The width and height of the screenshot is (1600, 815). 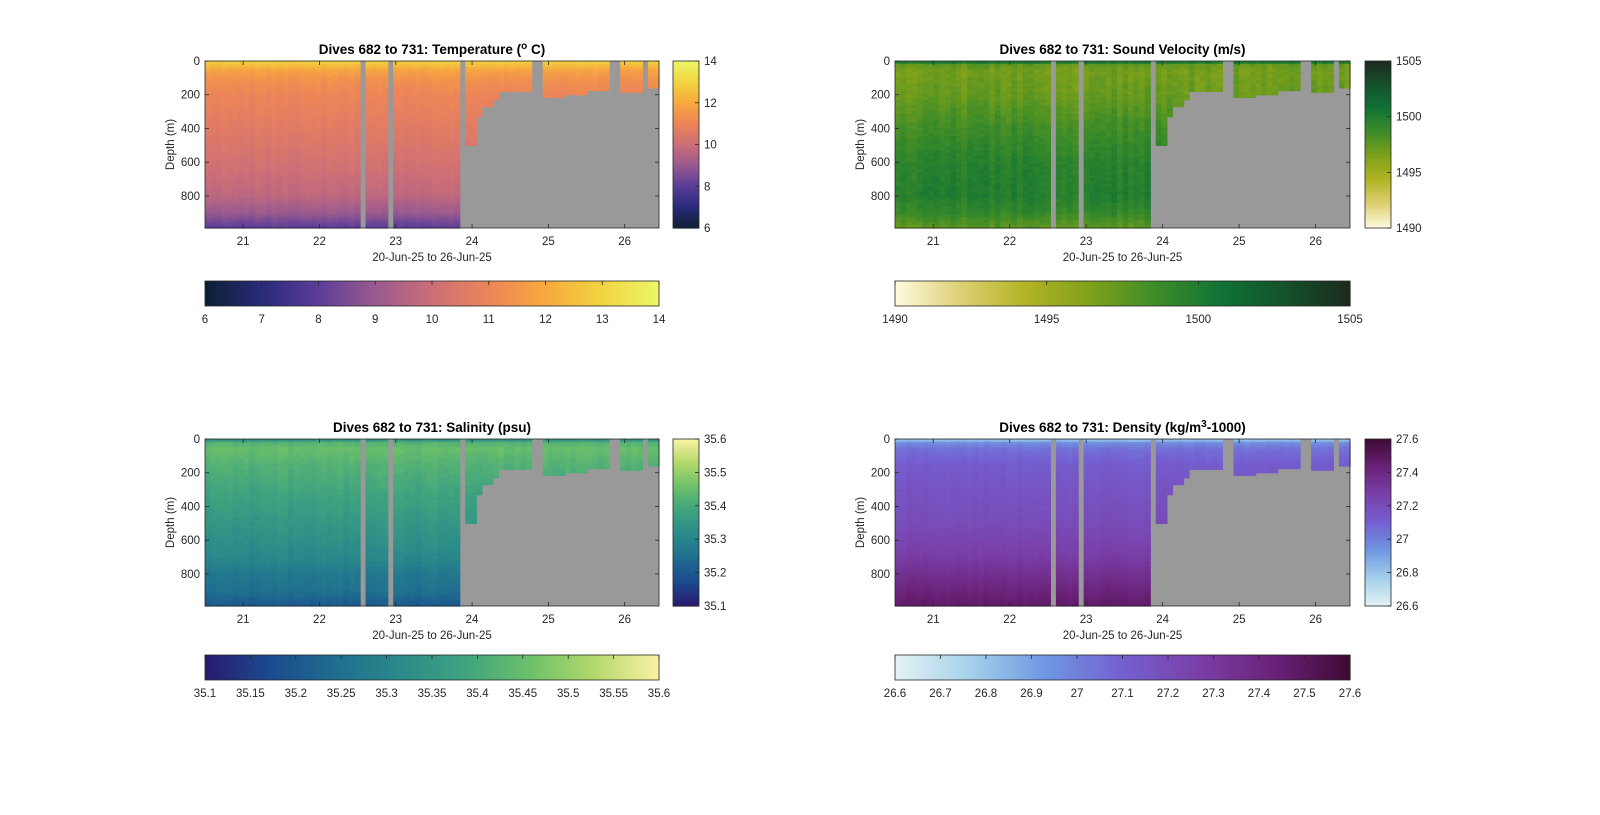 What do you see at coordinates (426, 293) in the screenshot?
I see `colorbar-swatch` at bounding box center [426, 293].